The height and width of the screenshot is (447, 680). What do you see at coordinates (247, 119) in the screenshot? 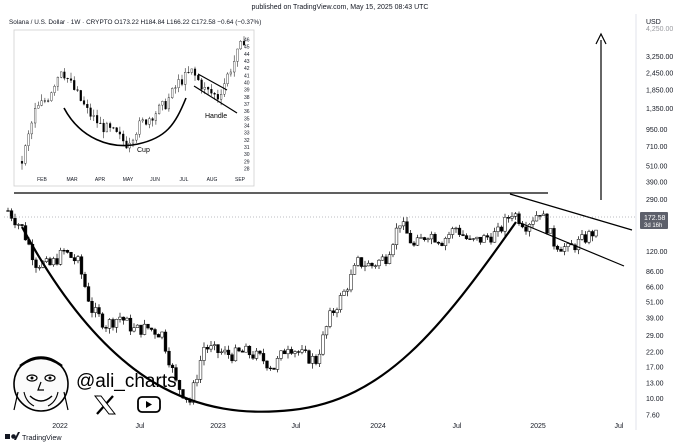
I see `inset-price-tick-label: 35` at bounding box center [247, 119].